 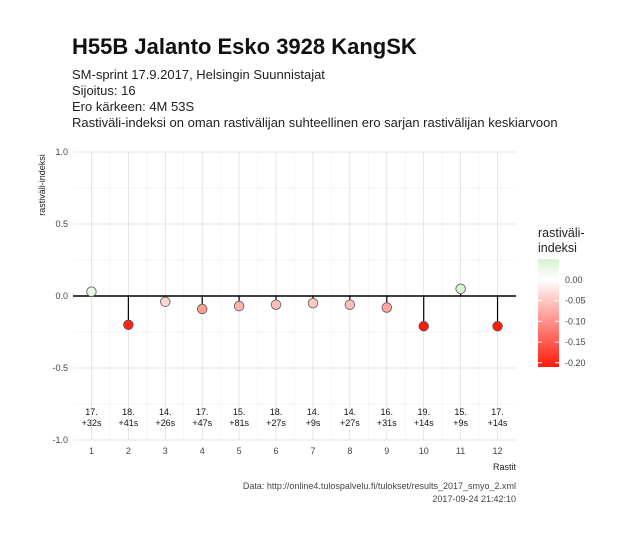 I want to click on x-tick-label: 1, so click(x=91, y=451).